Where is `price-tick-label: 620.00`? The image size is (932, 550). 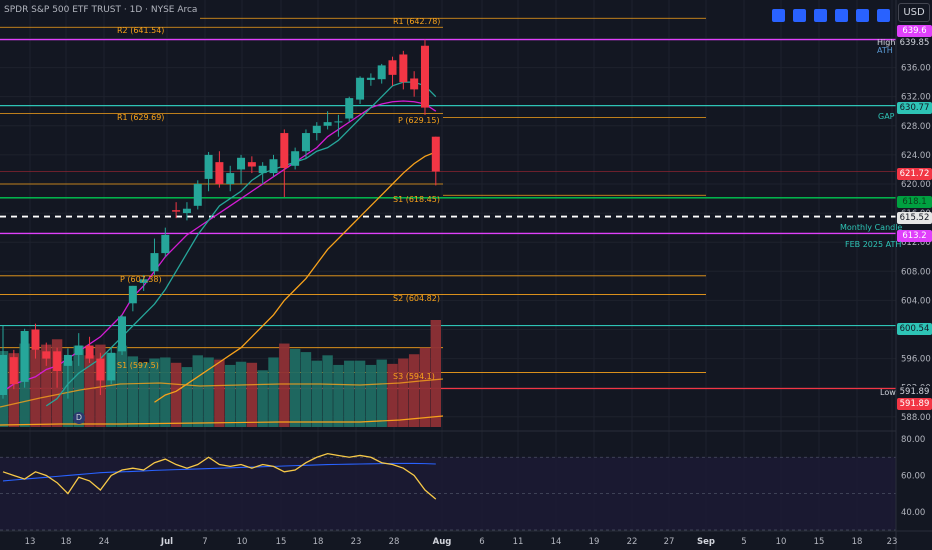
price-tick-label: 620.00 is located at coordinates (916, 185).